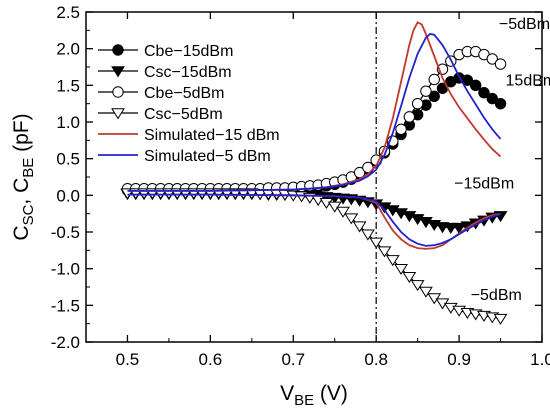  I want to click on annotation-label: 15dBm, so click(528, 80).